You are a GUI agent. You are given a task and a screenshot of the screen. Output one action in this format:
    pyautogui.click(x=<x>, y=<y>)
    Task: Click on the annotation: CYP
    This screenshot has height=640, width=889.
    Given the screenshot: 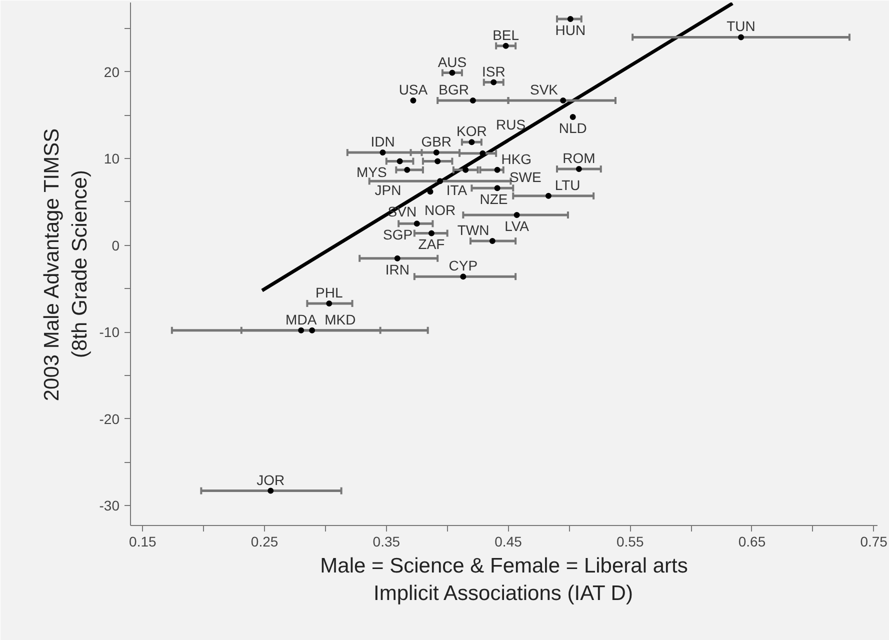 What is the action you would take?
    pyautogui.click(x=463, y=266)
    